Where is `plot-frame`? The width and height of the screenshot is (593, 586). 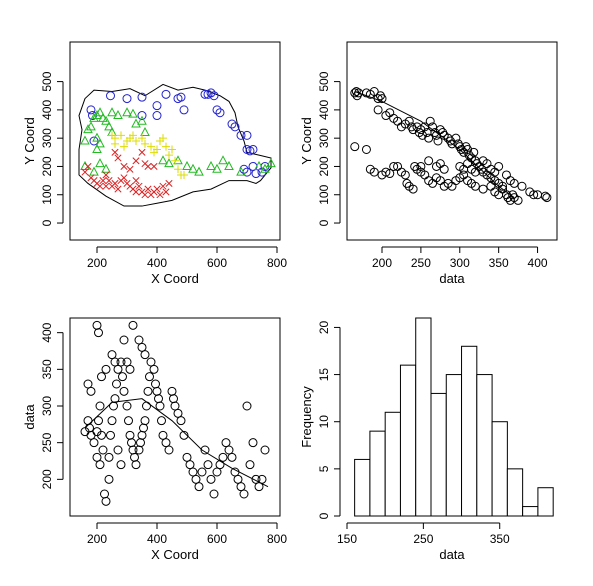
plot-frame is located at coordinates (175, 417).